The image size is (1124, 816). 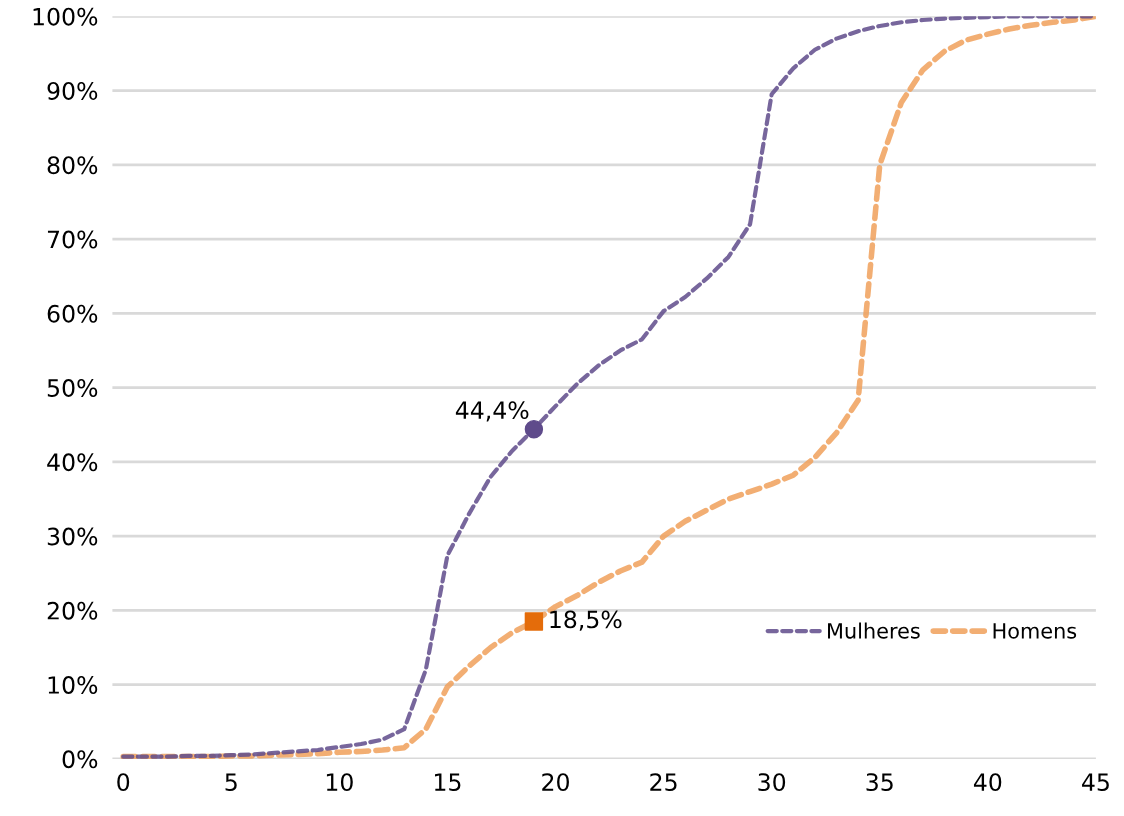 What do you see at coordinates (586, 620) in the screenshot?
I see `data-label: 18,5%` at bounding box center [586, 620].